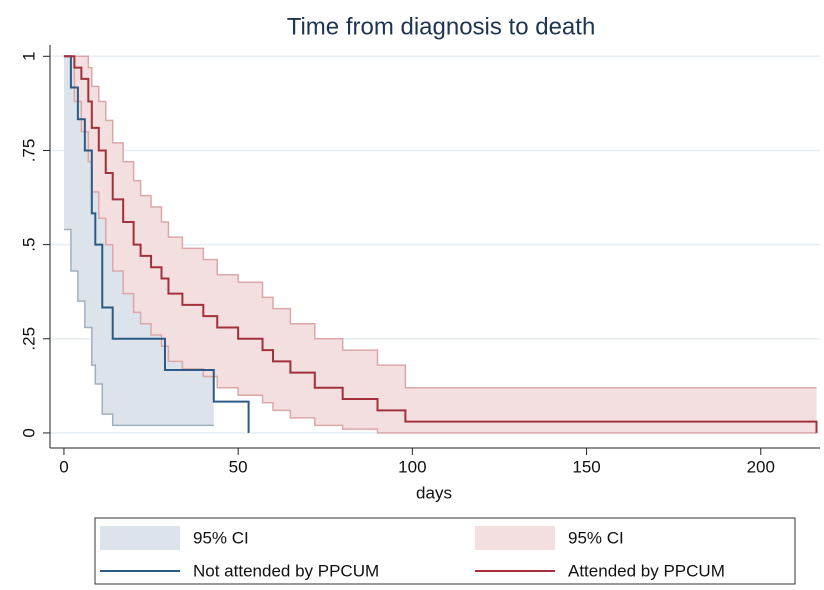 Image resolution: width=824 pixels, height=590 pixels. What do you see at coordinates (28, 56) in the screenshot?
I see `y-tick-label: 1` at bounding box center [28, 56].